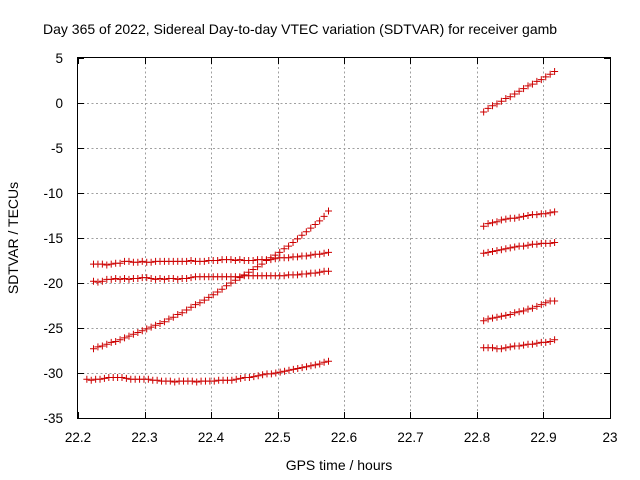  I want to click on x-tick-label: 22.6, so click(344, 437).